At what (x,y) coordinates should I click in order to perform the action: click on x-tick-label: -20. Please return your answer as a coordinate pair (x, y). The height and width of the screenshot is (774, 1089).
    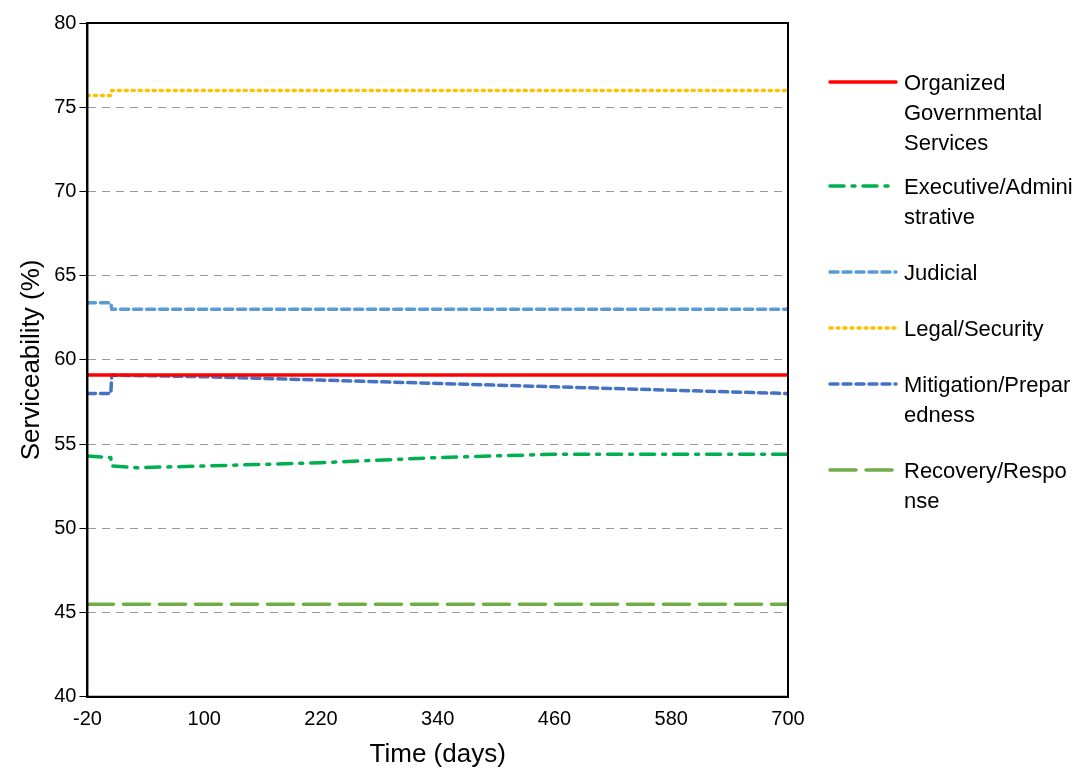
    Looking at the image, I should click on (87, 718).